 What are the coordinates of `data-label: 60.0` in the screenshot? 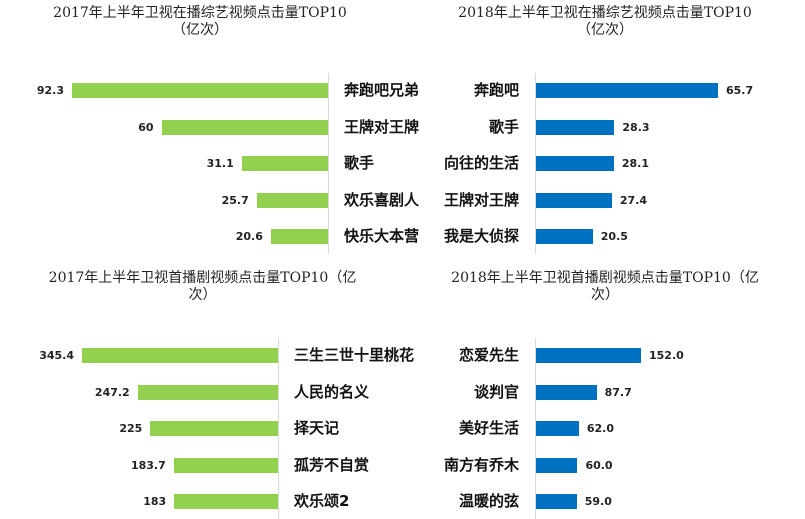 It's located at (599, 465).